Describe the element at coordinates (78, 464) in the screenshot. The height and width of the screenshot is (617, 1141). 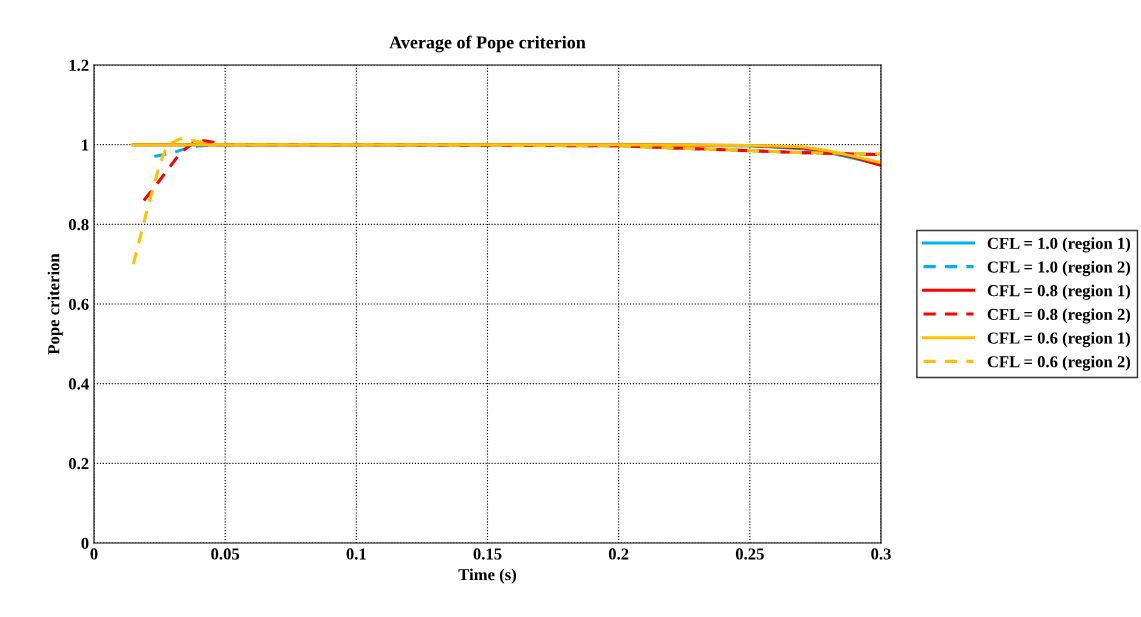
I see `y-tick-label: 0.2` at that location.